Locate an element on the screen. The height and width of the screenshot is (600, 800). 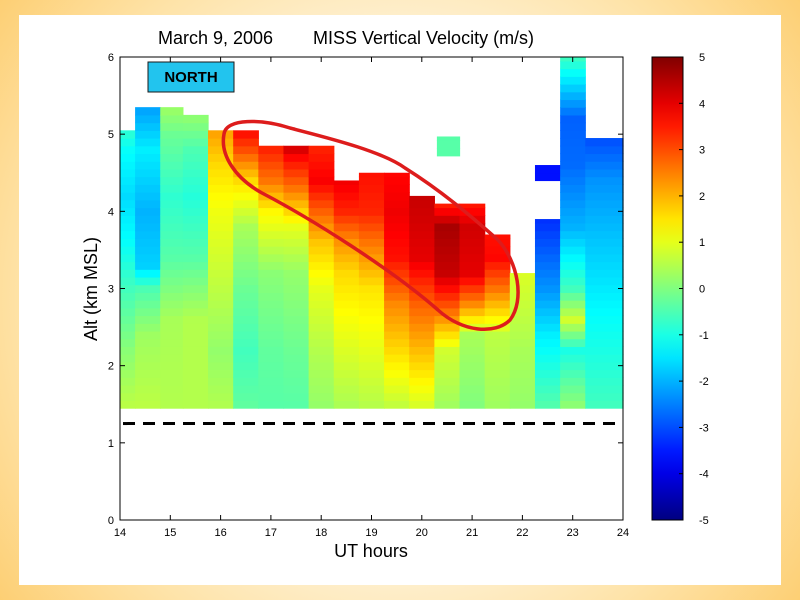
x-tick-label: 24 is located at coordinates (623, 533).